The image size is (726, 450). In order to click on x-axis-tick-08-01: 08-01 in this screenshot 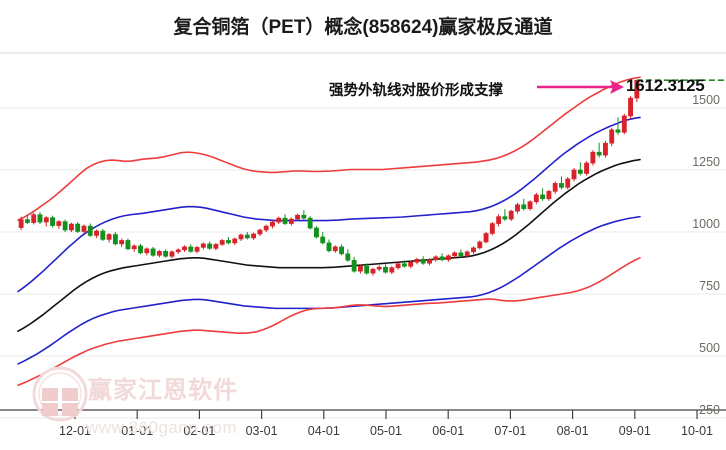, I will do `click(572, 431)`.